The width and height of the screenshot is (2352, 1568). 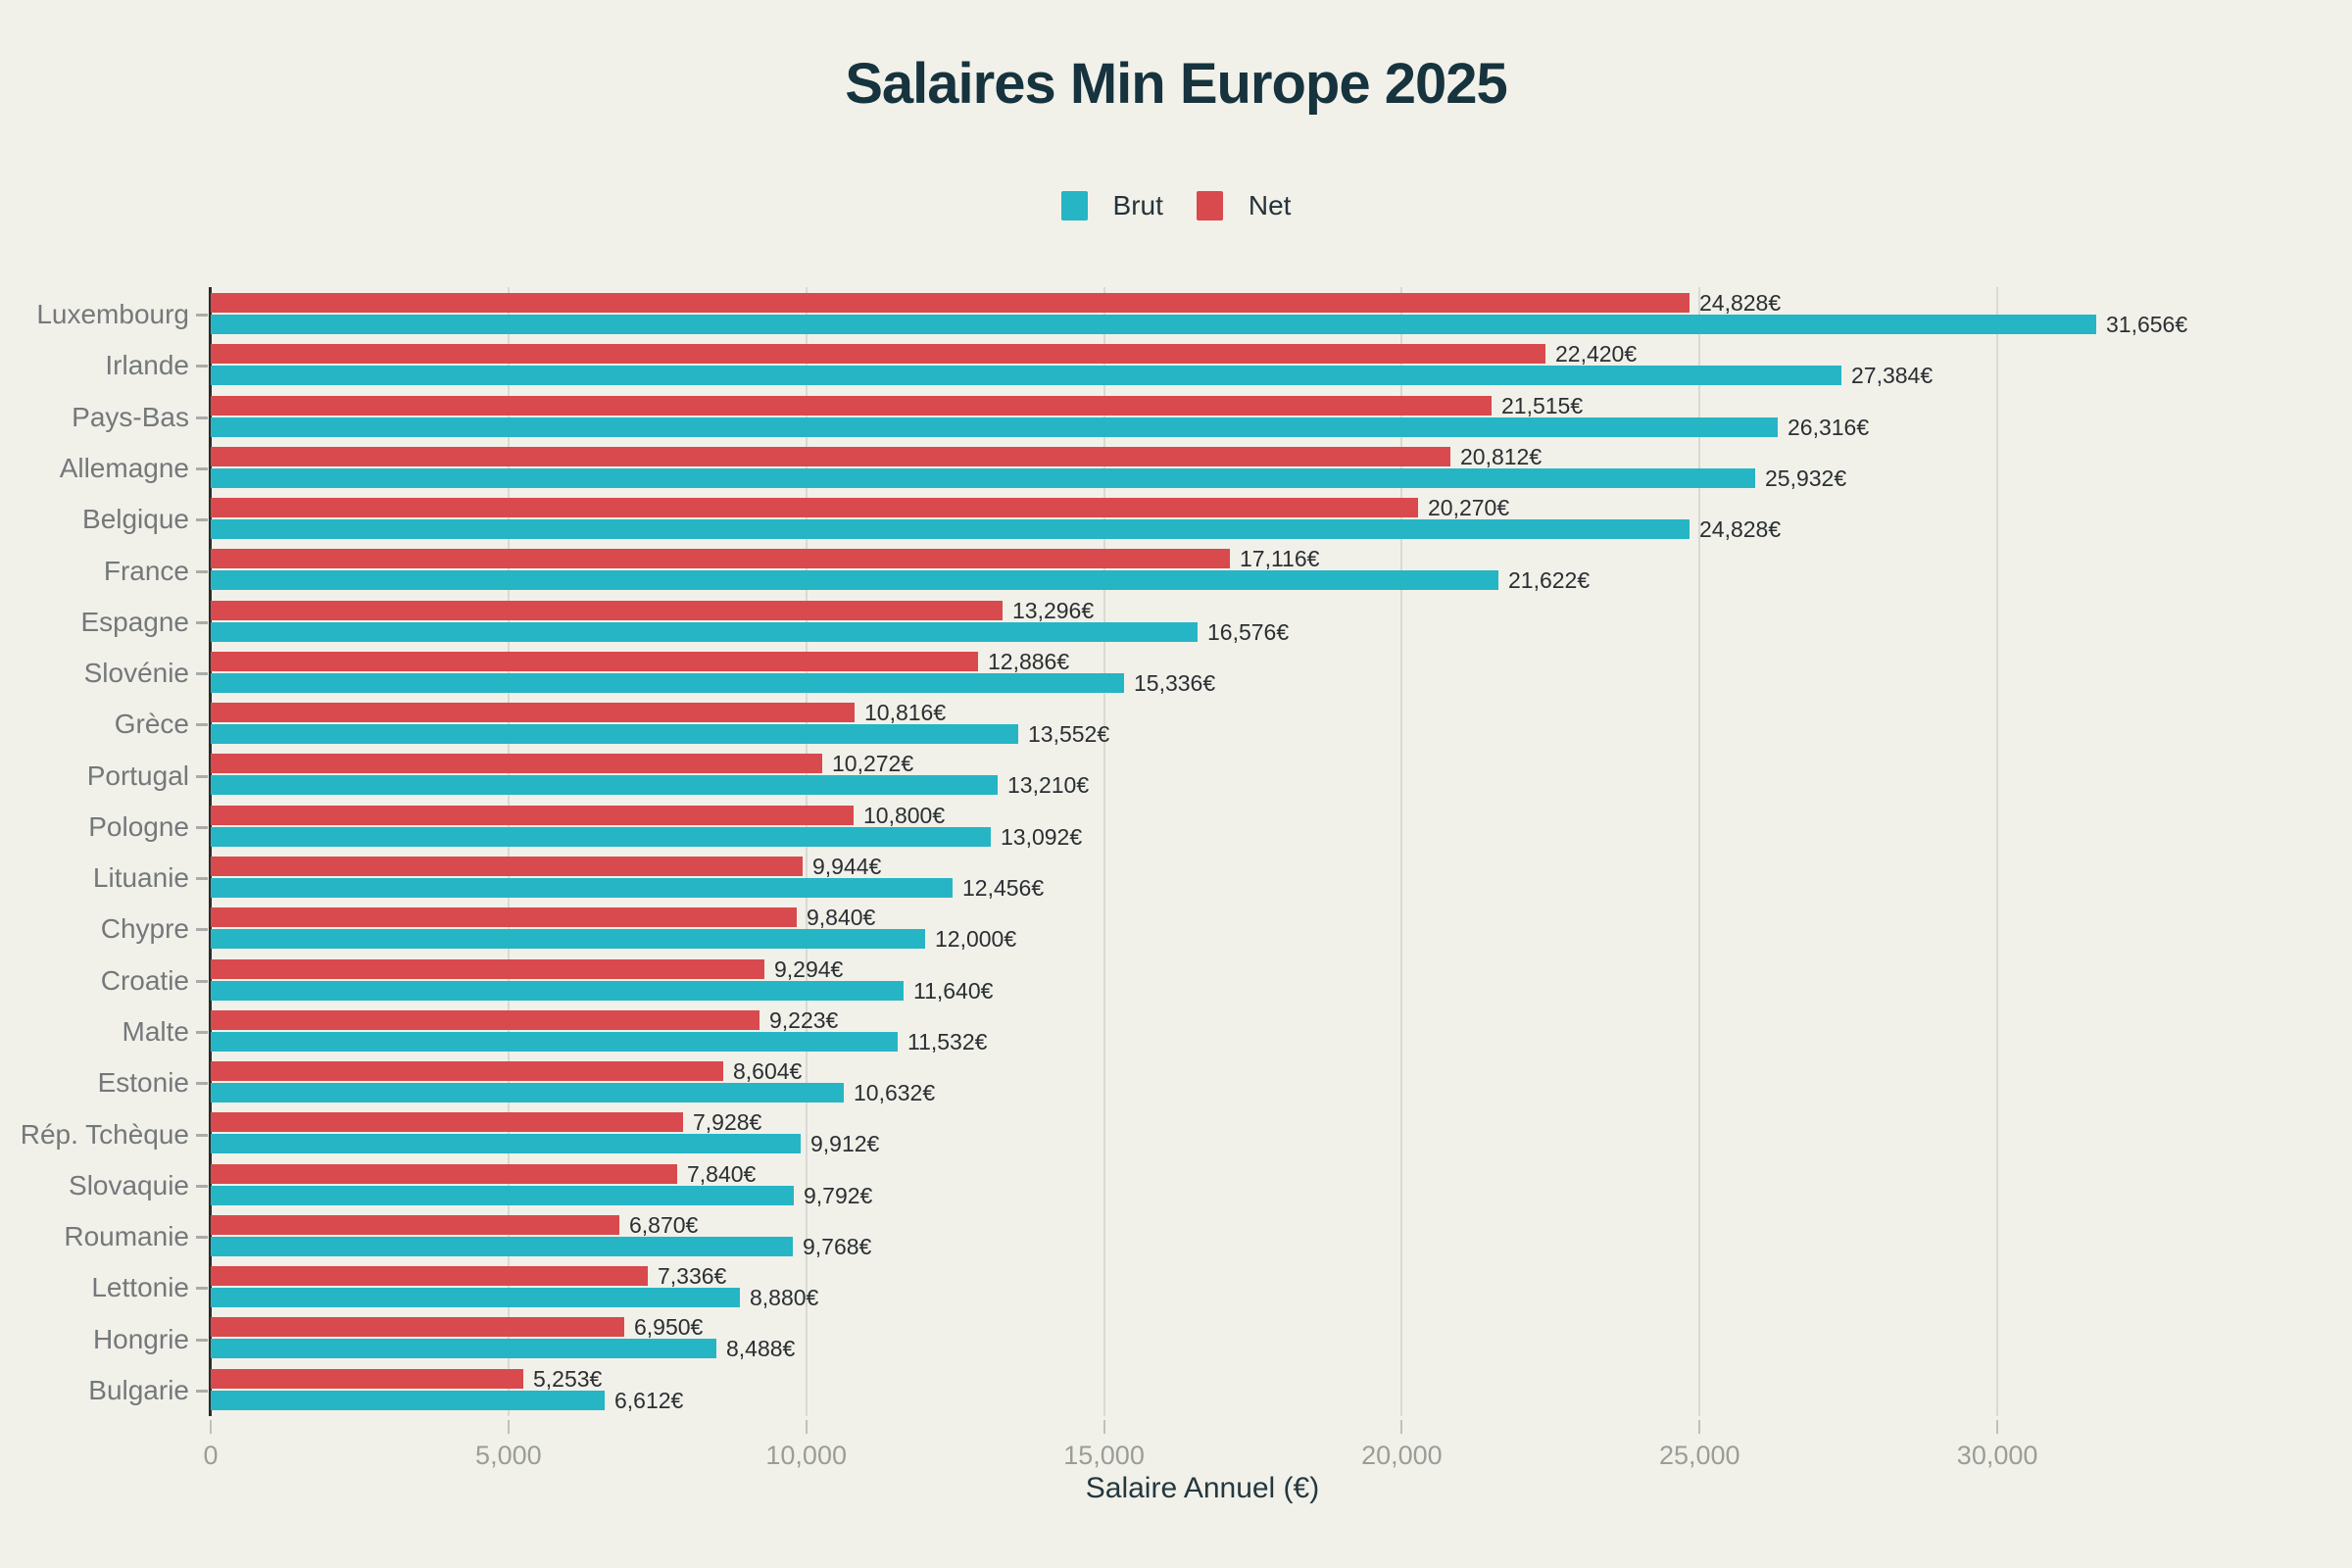 I want to click on country-label: Grèce, so click(x=151, y=724).